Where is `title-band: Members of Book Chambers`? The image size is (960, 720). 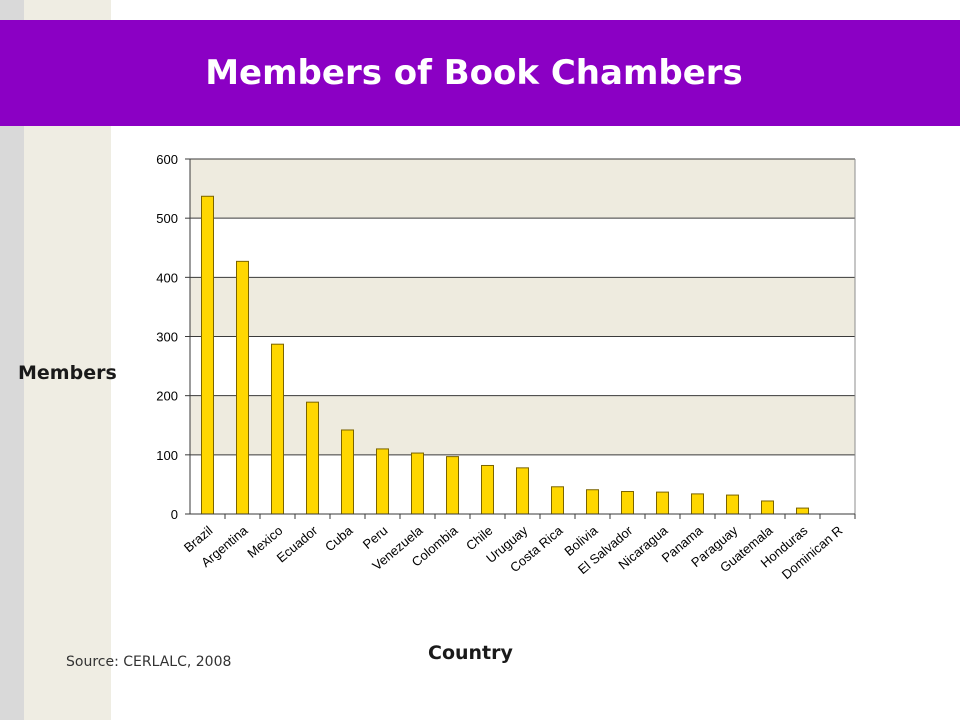
title-band: Members of Book Chambers is located at coordinates (480, 73).